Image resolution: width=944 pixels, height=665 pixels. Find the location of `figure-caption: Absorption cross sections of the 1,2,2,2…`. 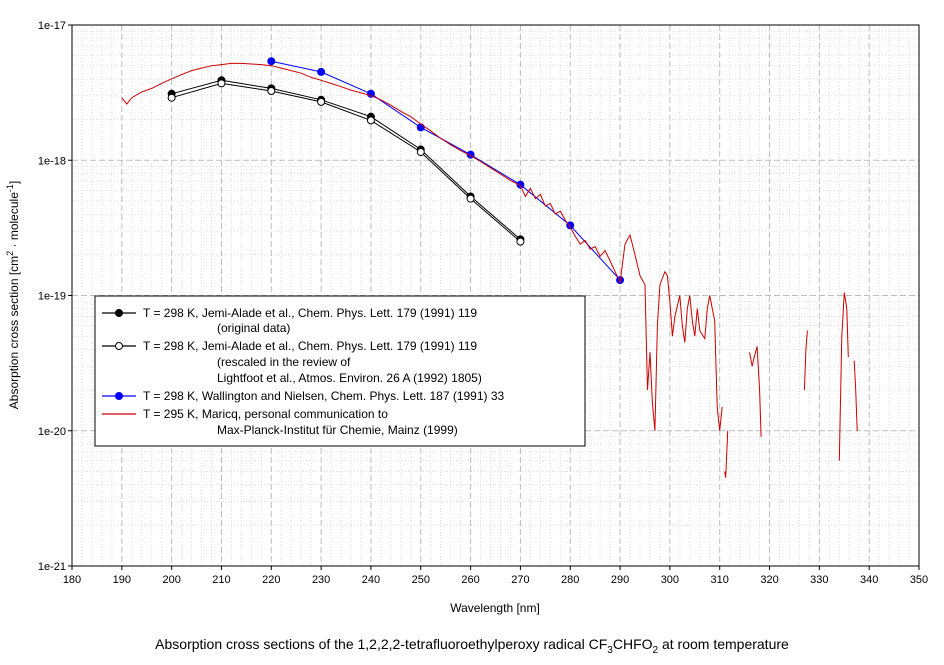

figure-caption: Absorption cross sections of the 1,2,2,2… is located at coordinates (472, 646).